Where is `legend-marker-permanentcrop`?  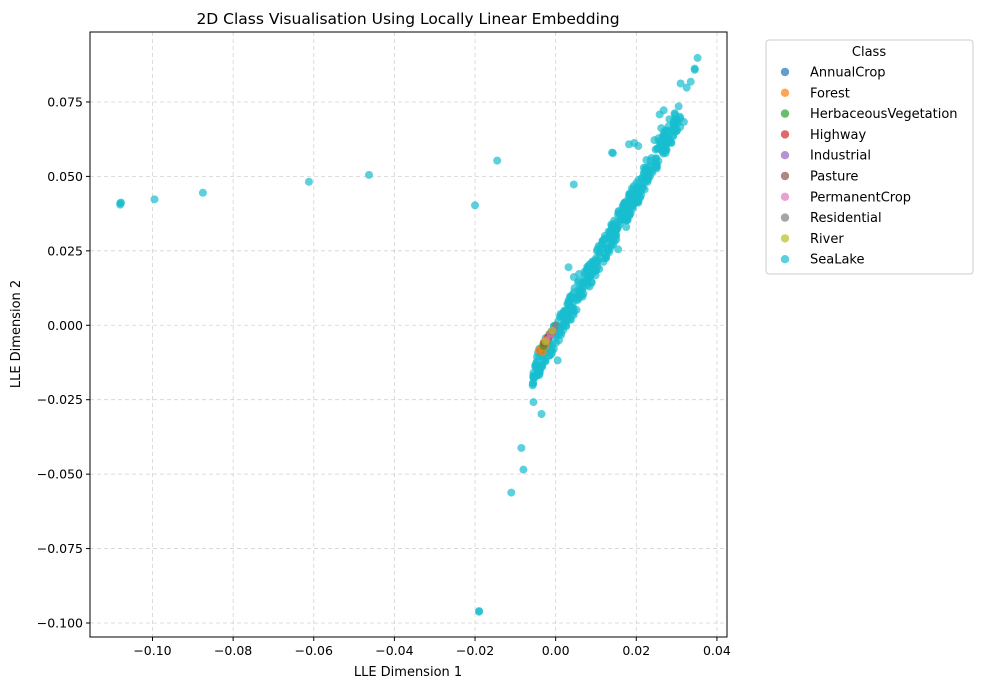 legend-marker-permanentcrop is located at coordinates (785, 196).